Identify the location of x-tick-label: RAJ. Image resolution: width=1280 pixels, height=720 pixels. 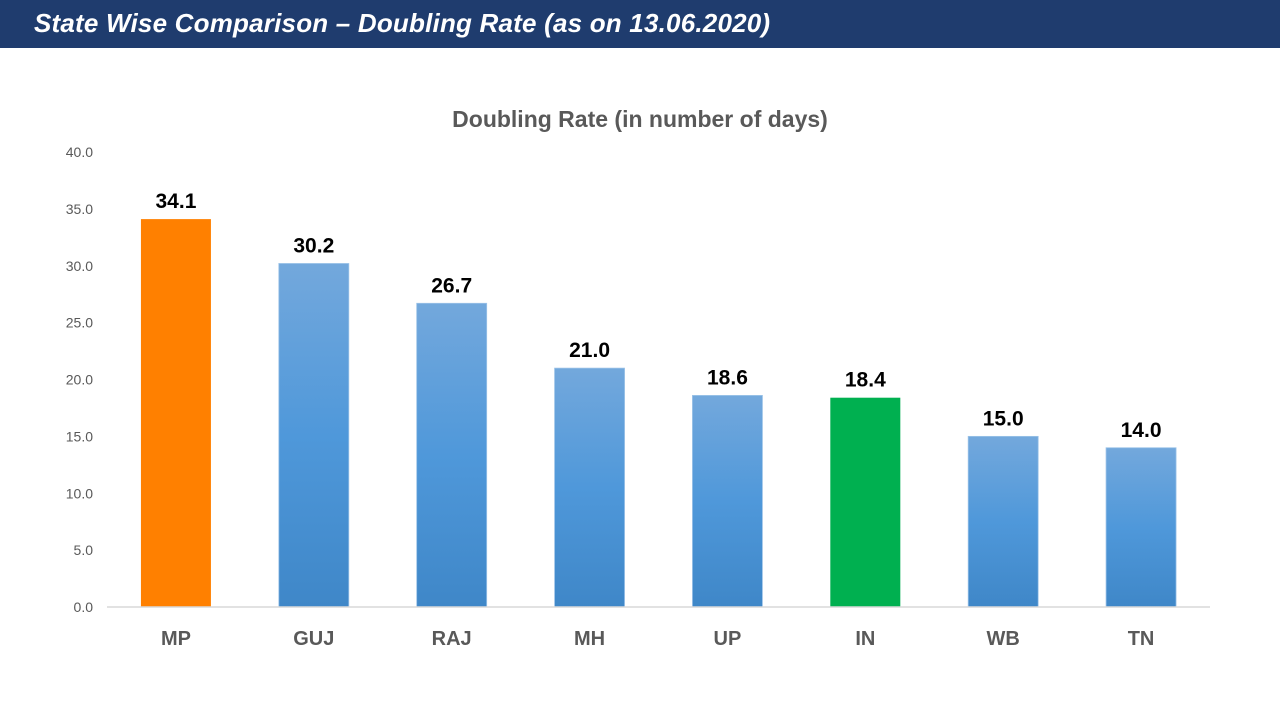
(452, 639).